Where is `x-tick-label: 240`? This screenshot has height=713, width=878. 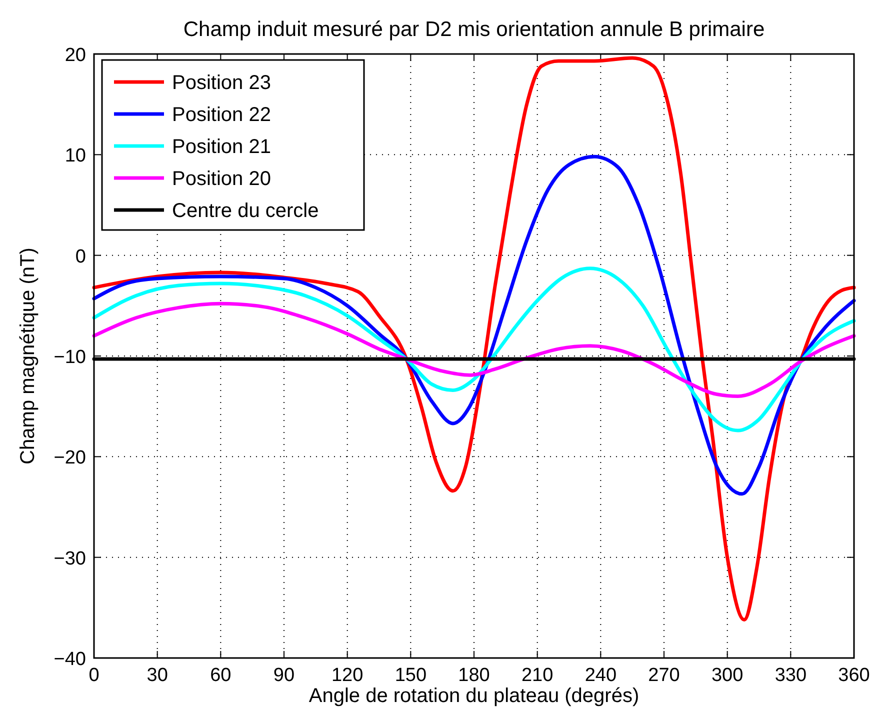
x-tick-label: 240 is located at coordinates (600, 675).